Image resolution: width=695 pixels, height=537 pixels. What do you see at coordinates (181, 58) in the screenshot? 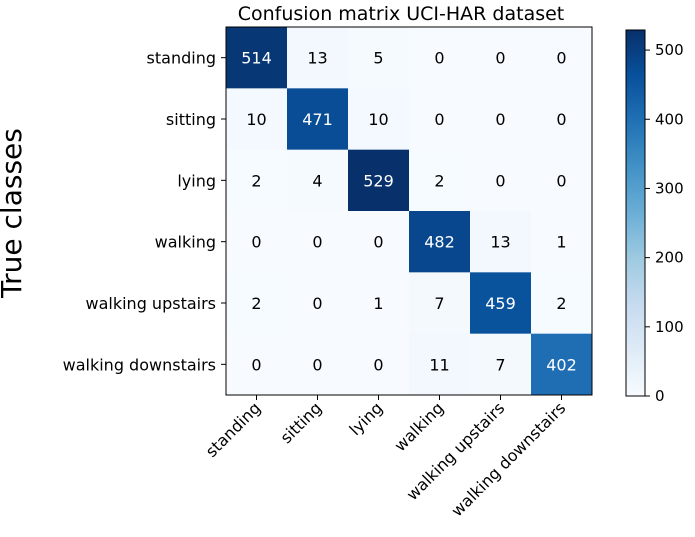
I see `row-tick-label: standing` at bounding box center [181, 58].